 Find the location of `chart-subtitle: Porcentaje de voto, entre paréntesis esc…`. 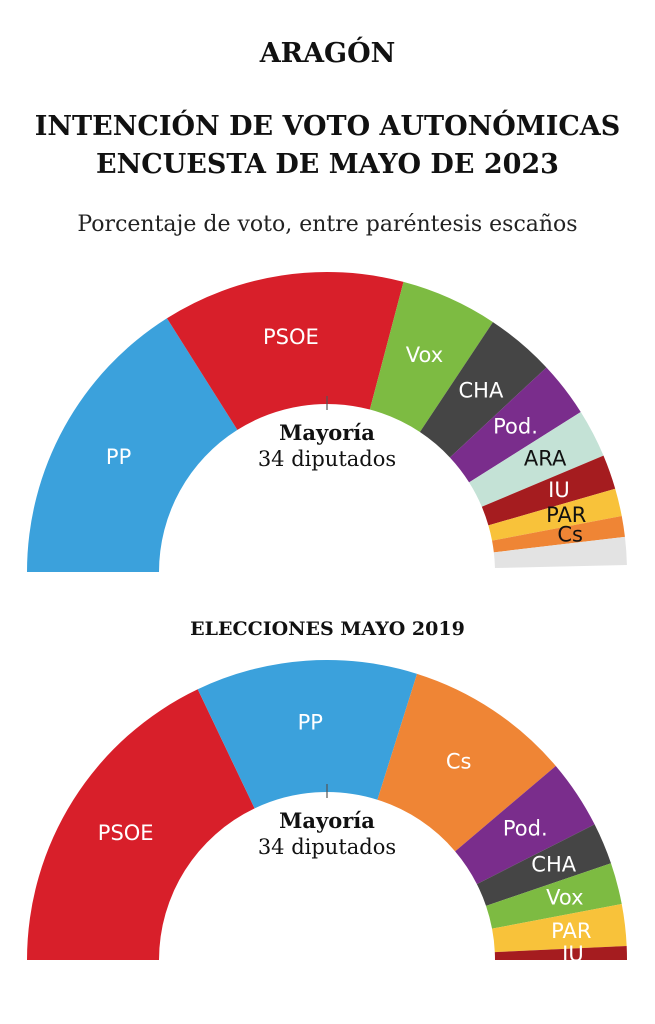

chart-subtitle: Porcentaje de voto, entre paréntesis esc… is located at coordinates (327, 224).